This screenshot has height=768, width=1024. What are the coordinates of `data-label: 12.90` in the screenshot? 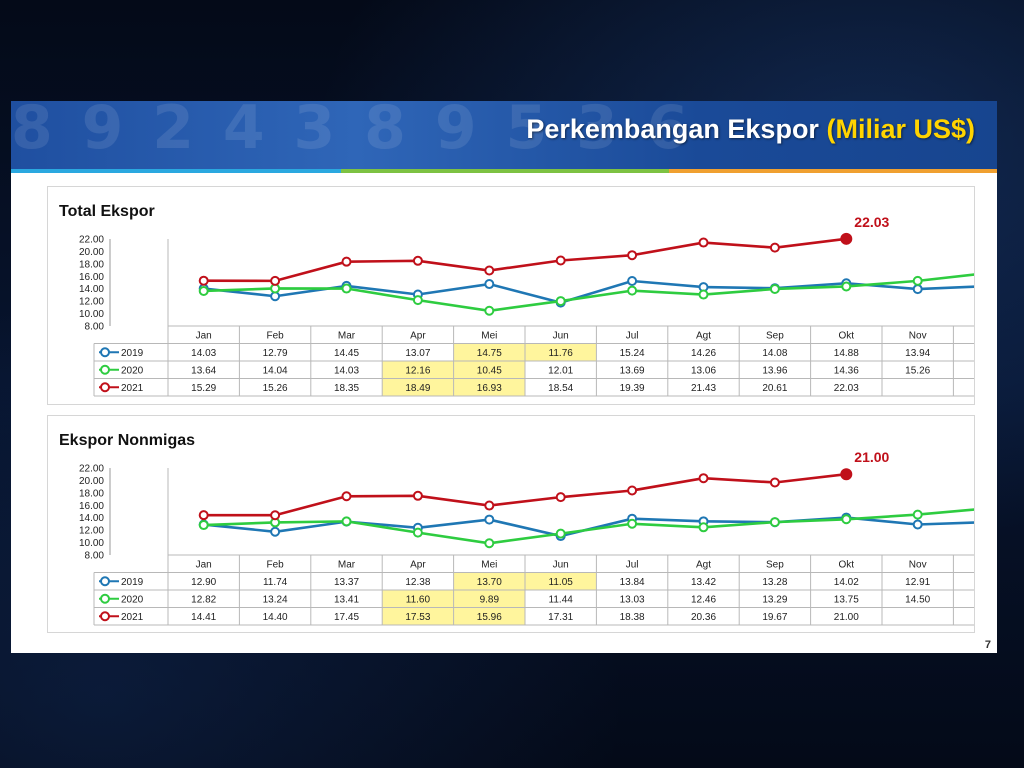 It's located at (203, 582).